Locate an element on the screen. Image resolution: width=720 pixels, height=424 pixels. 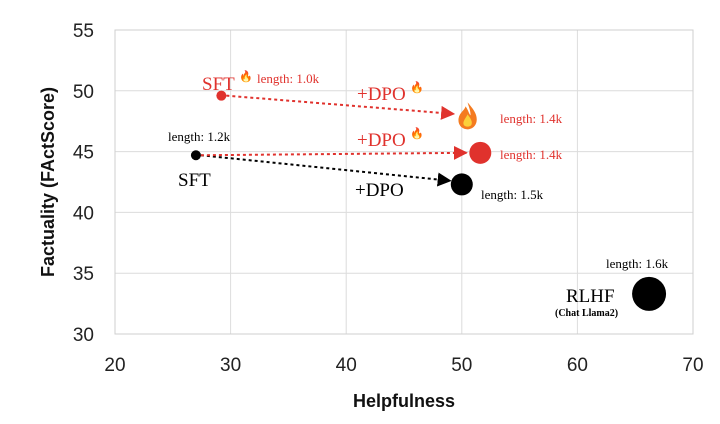
label-sft-red-length: length: 1.0k is located at coordinates (288, 78).